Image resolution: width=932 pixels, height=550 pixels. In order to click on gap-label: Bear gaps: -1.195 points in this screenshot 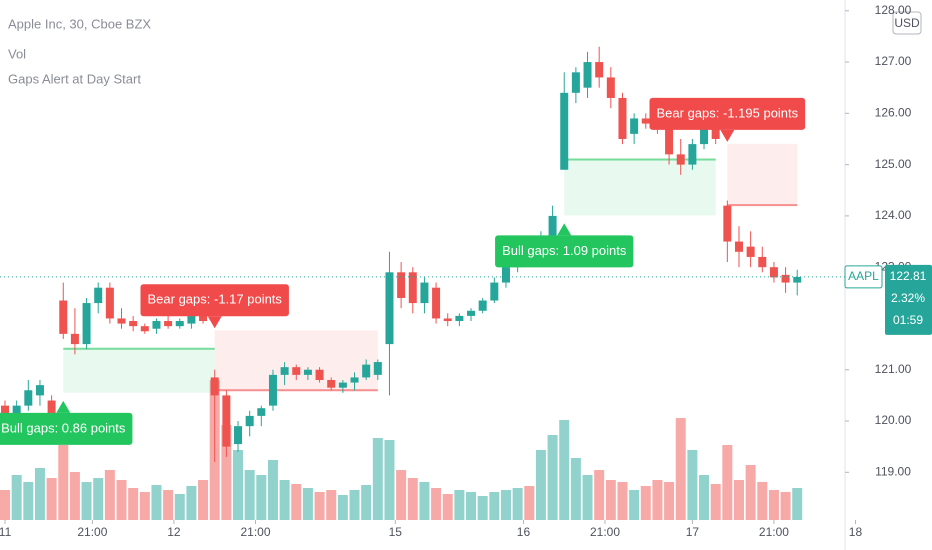, I will do `click(728, 112)`.